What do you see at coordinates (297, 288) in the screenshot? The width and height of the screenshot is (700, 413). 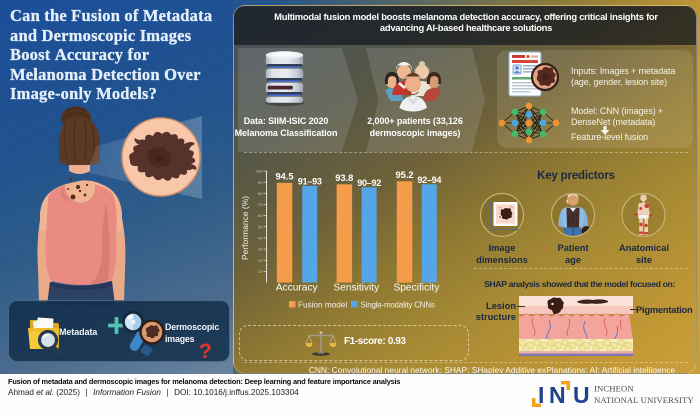 I see `svg-text: Accuracy` at bounding box center [297, 288].